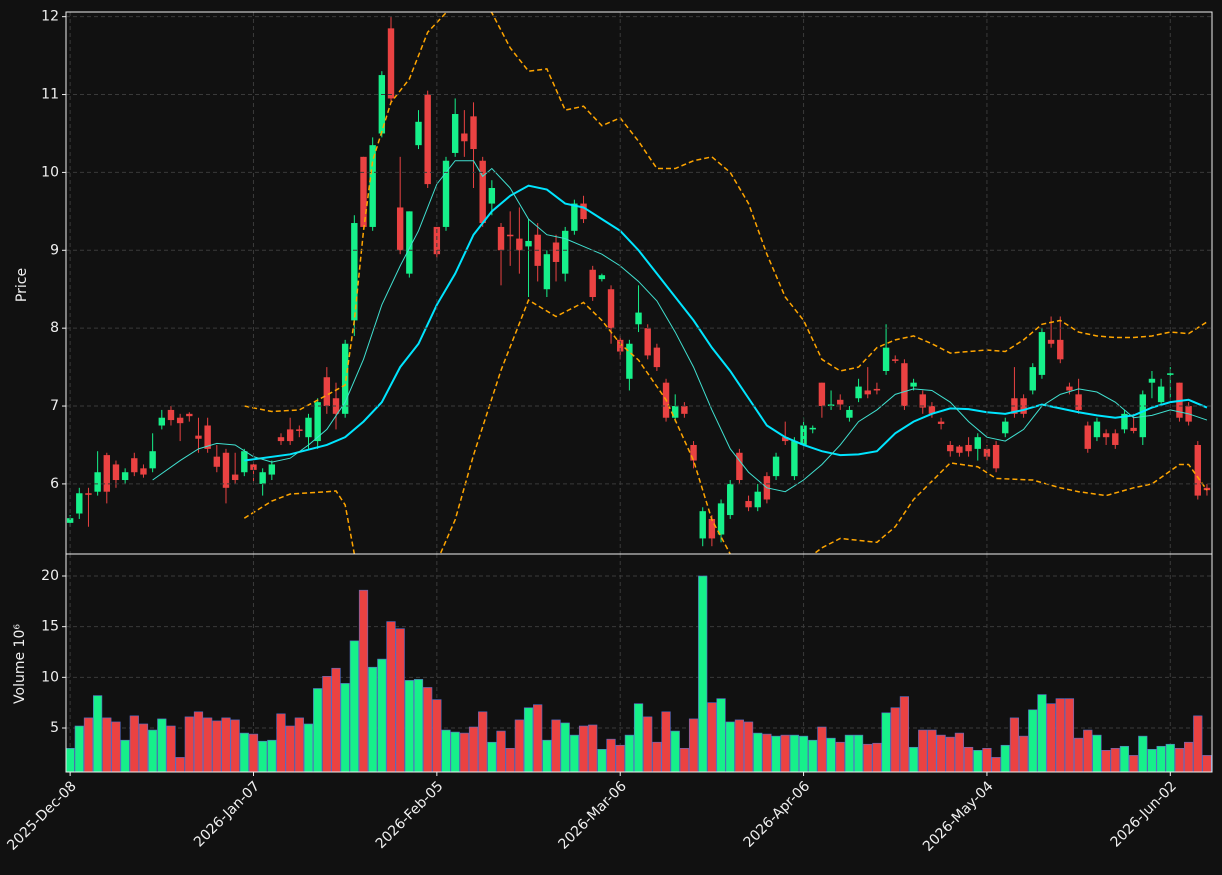  Describe the element at coordinates (50, 95) in the screenshot. I see `y-tick-label: 11` at that location.